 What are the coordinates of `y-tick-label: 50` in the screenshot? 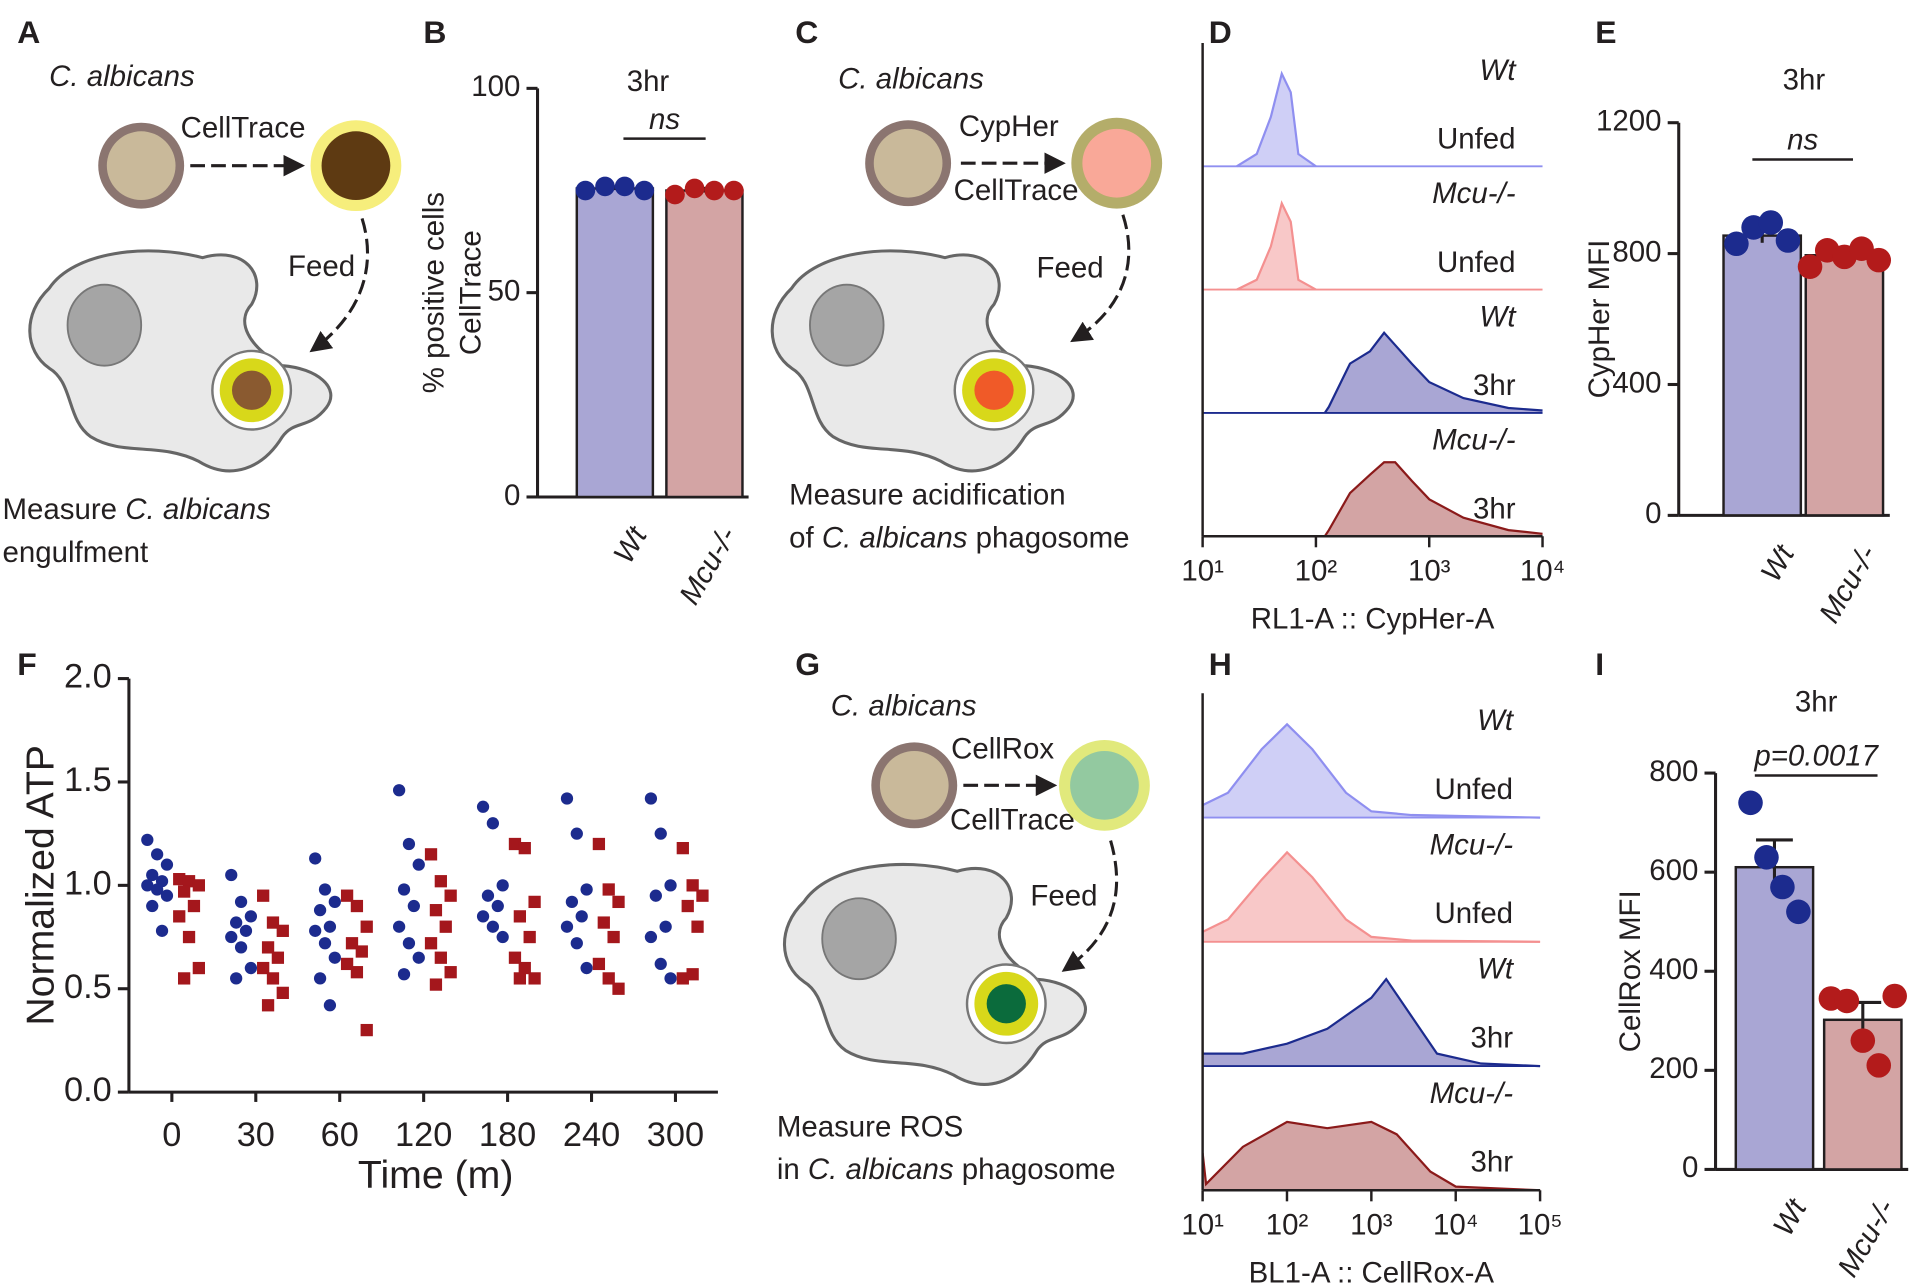 It's located at (504, 290).